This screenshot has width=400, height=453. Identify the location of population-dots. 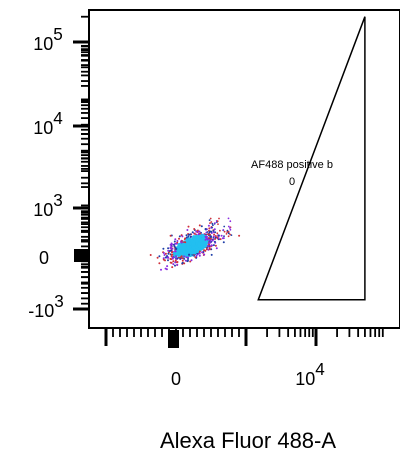
(195, 244).